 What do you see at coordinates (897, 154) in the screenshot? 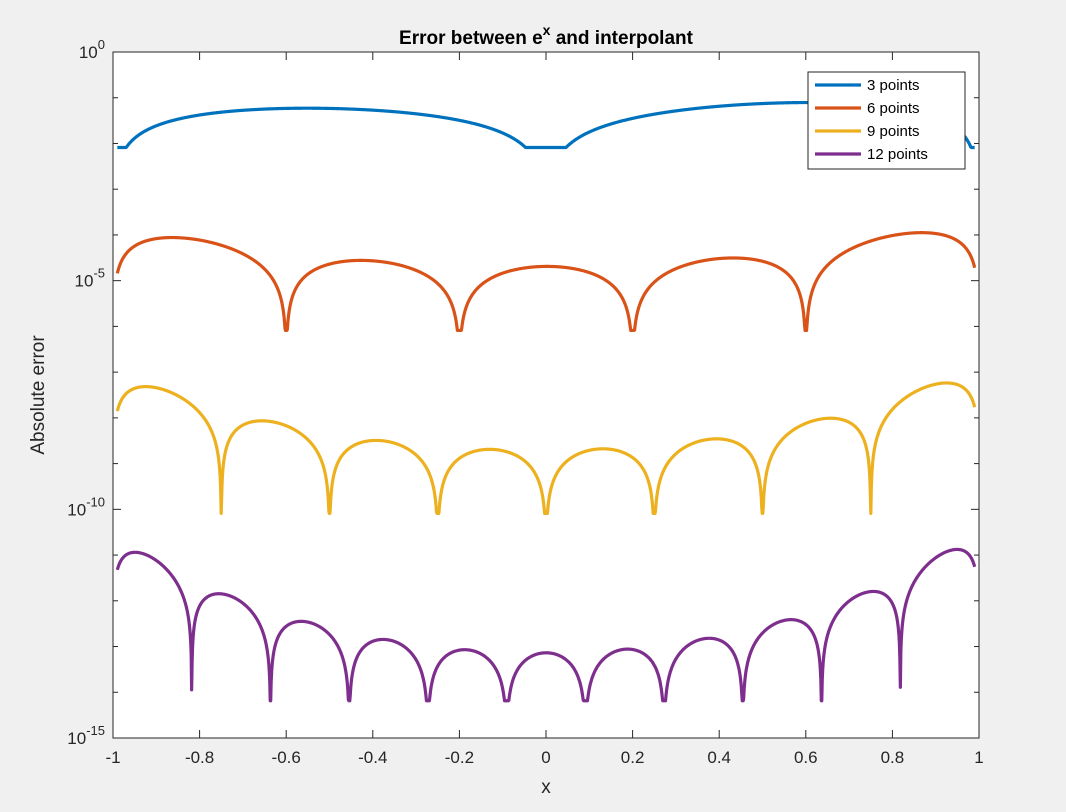
I see `legend-label: 12 points` at bounding box center [897, 154].